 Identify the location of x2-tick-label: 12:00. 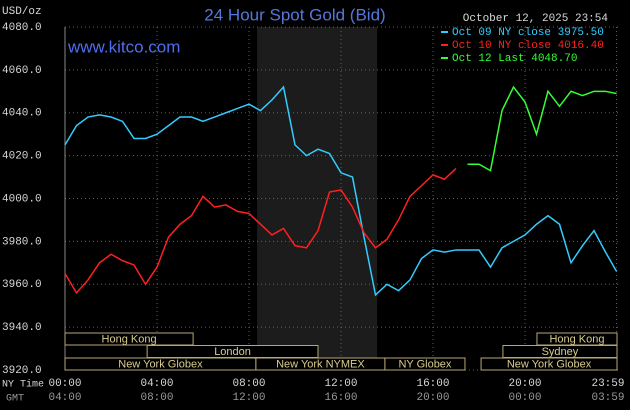
(248, 398).